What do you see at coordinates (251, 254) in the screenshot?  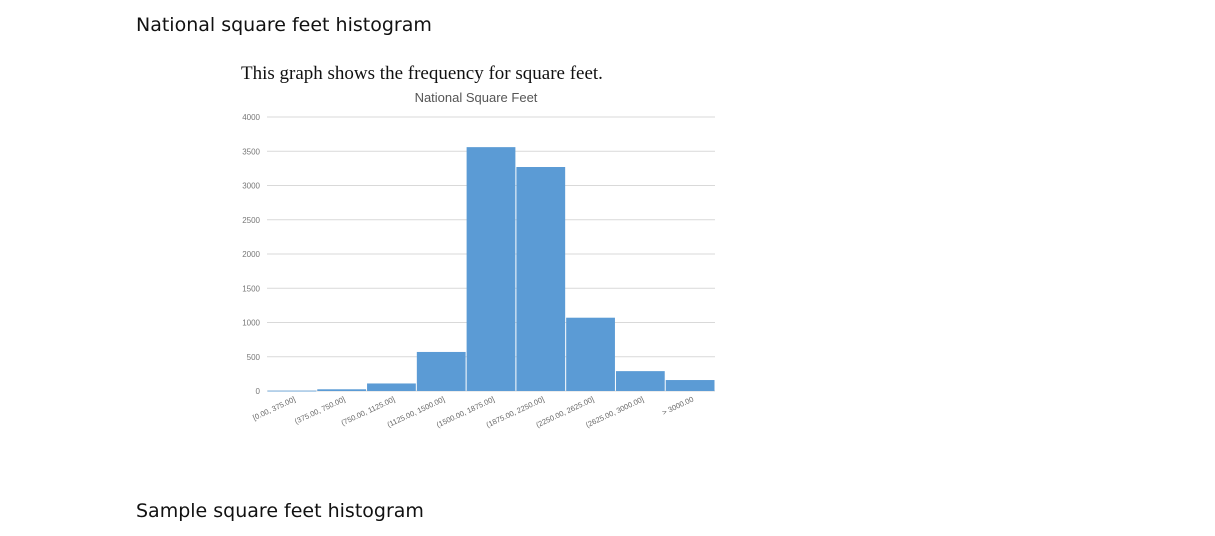 I see `y-tick-label: 2000` at bounding box center [251, 254].